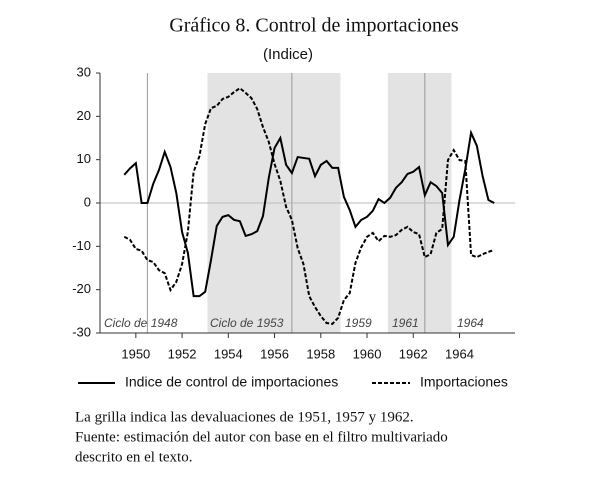 Image resolution: width=604 pixels, height=503 pixels. Describe the element at coordinates (228, 353) in the screenshot. I see `x-tick-label: 1954` at that location.